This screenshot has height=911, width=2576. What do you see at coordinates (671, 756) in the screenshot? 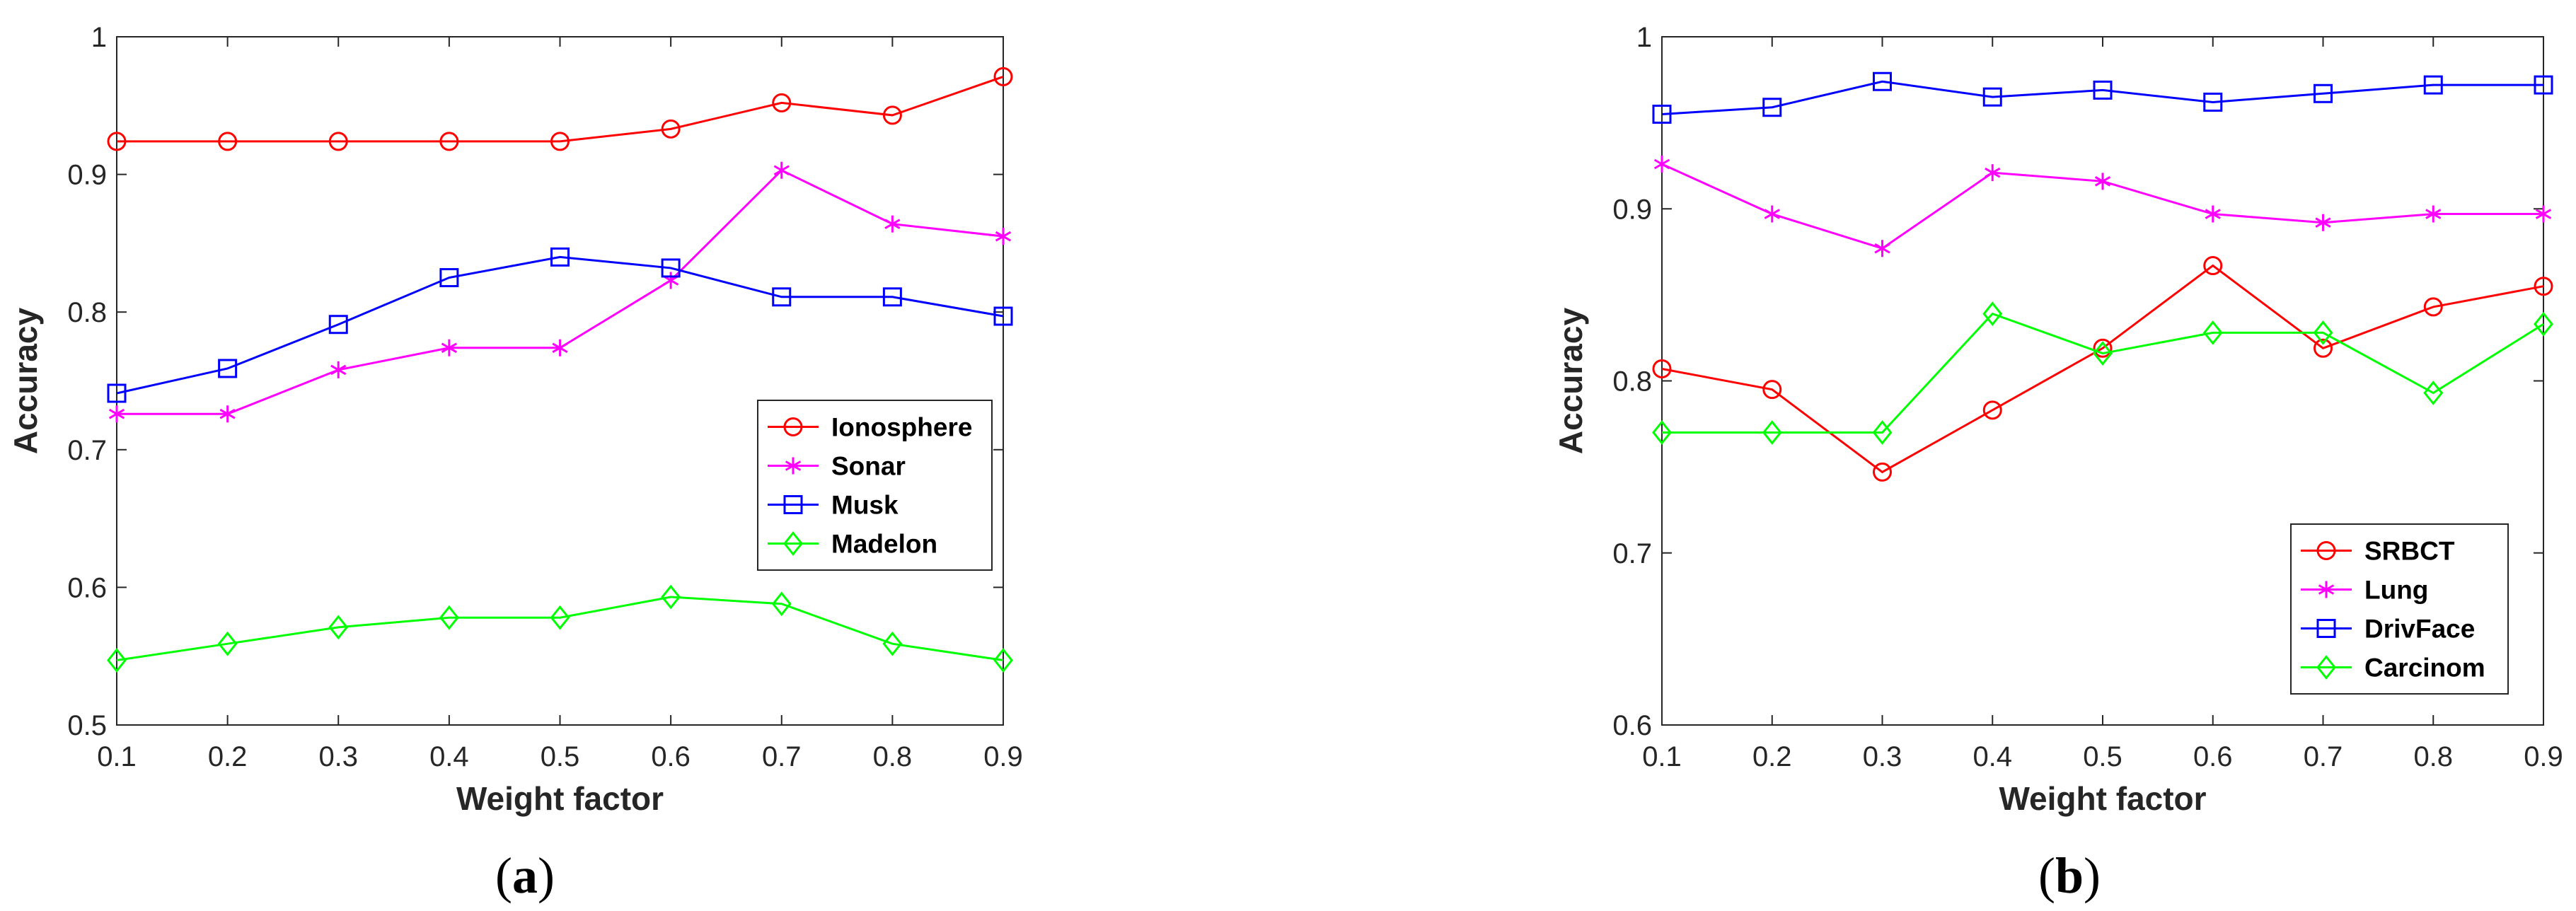
I see `x-tick-label: 0.6` at bounding box center [671, 756].